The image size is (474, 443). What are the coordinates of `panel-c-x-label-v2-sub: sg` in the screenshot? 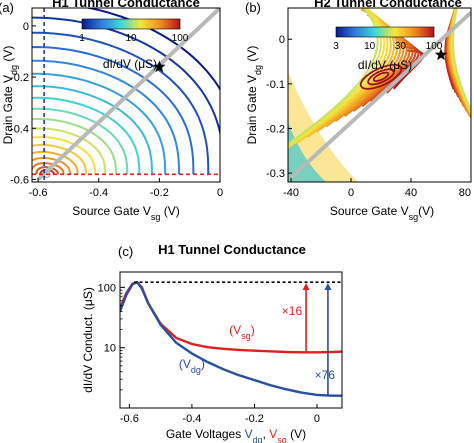 It's located at (282, 439).